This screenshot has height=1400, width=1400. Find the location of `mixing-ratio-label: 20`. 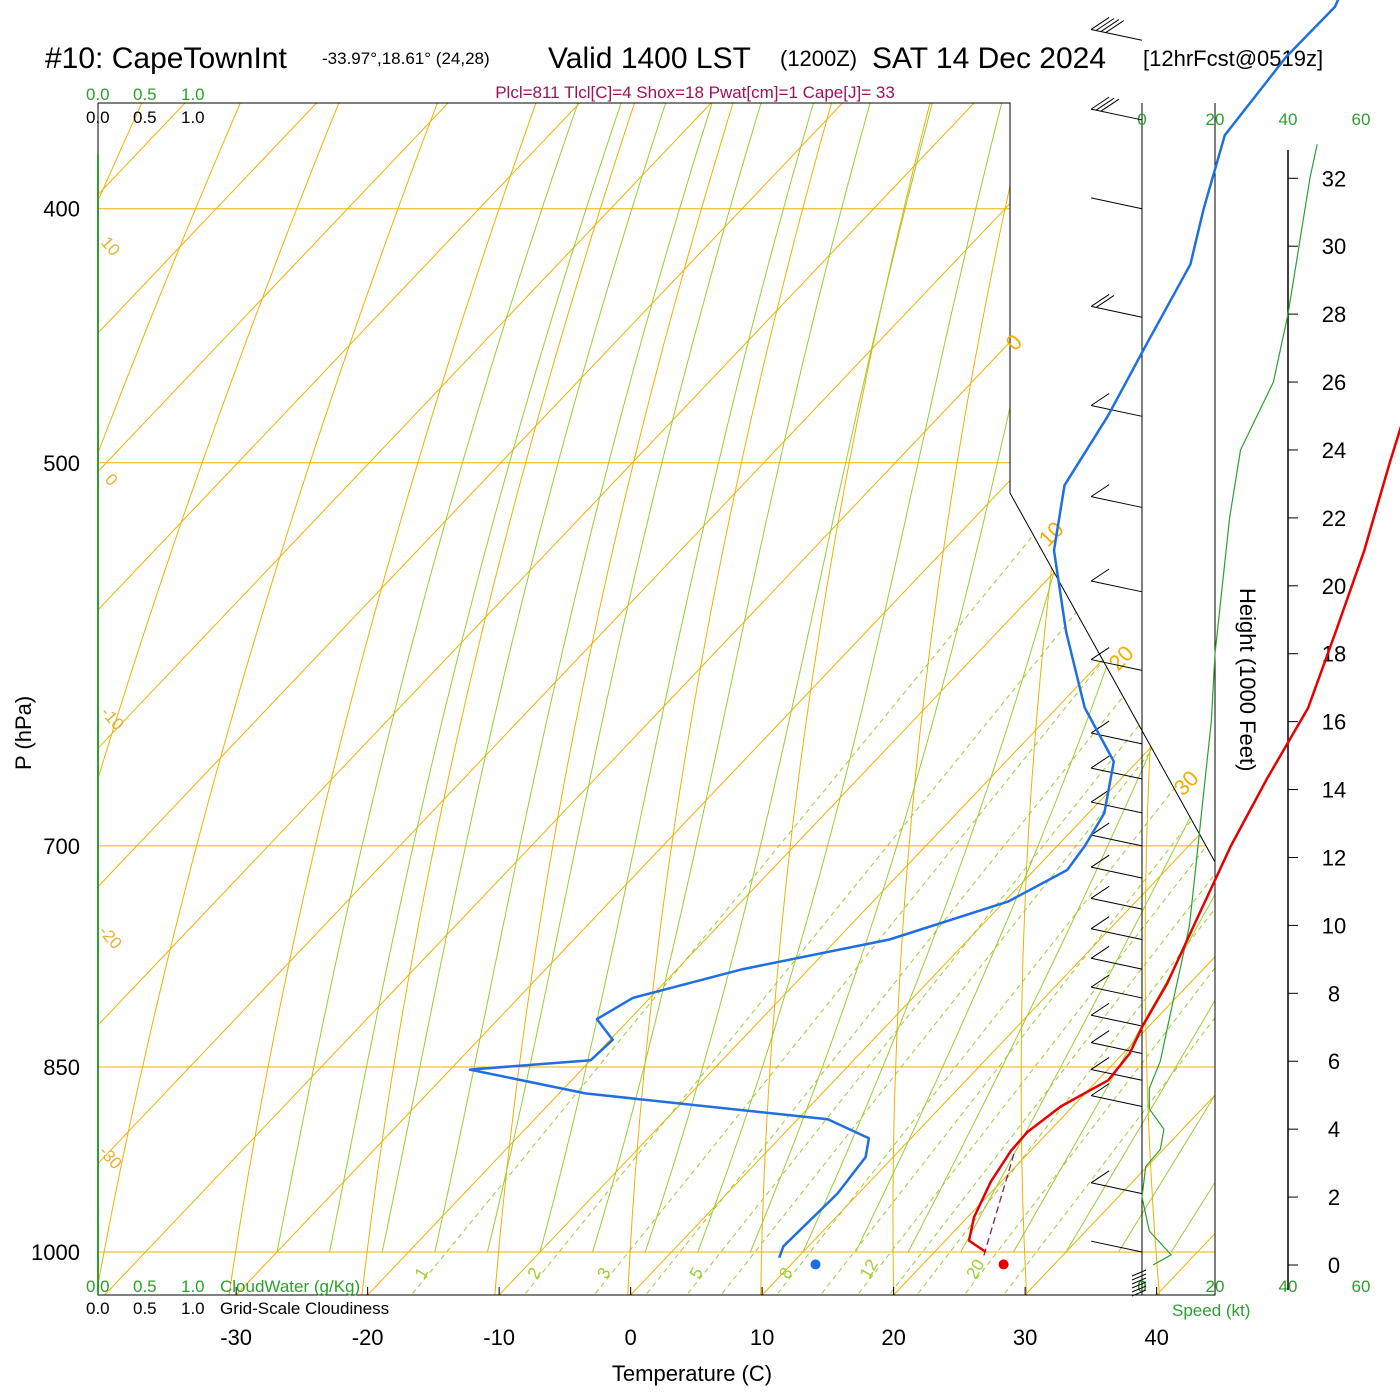

mixing-ratio-label: 20 is located at coordinates (976, 1269).